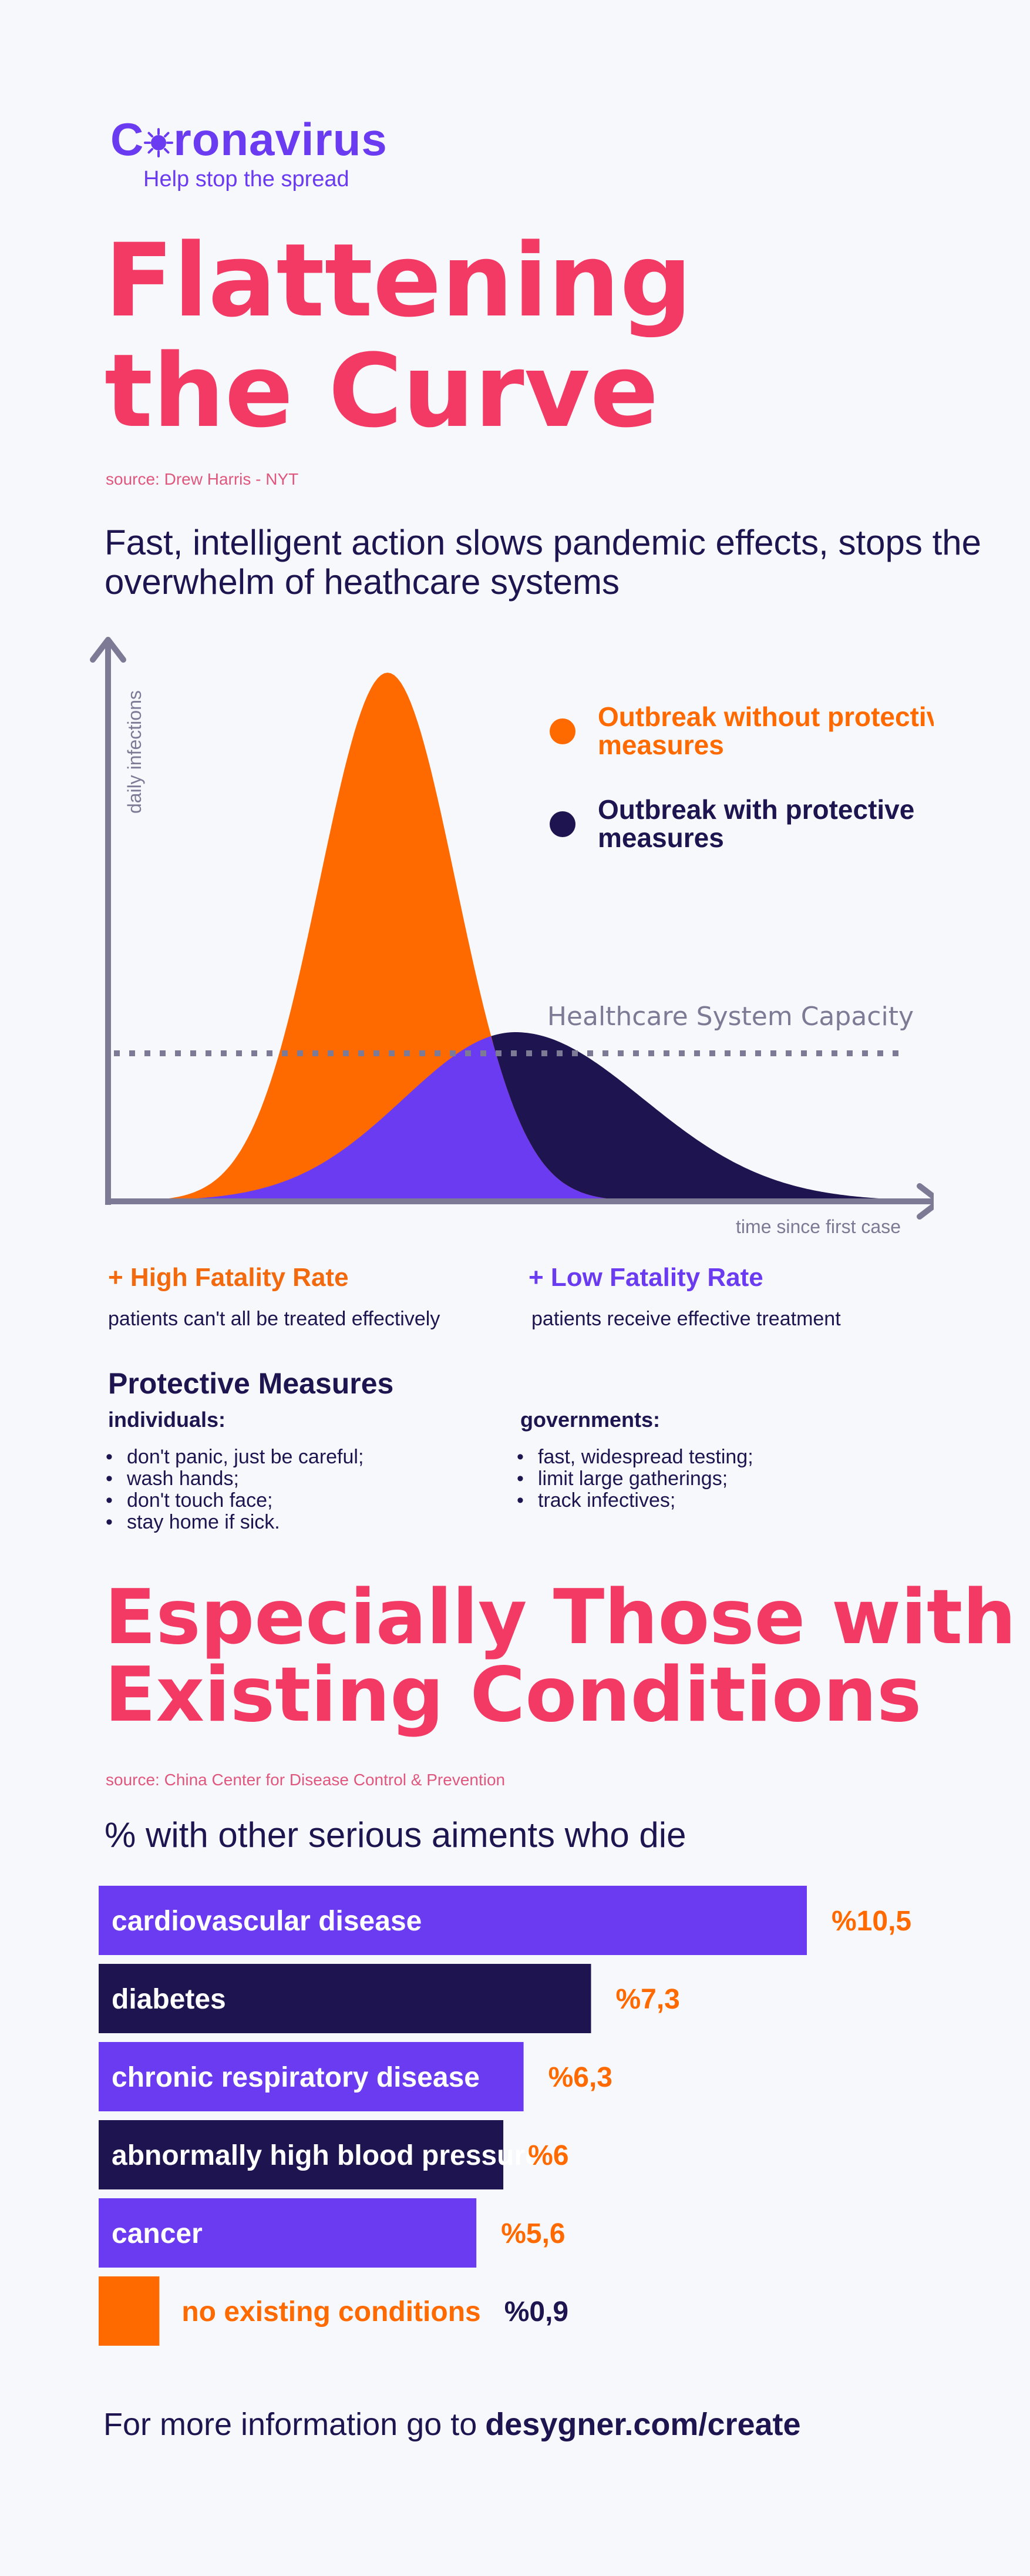 The image size is (1030, 2576). Describe the element at coordinates (235, 1479) in the screenshot. I see `list-item: wash hands;` at that location.